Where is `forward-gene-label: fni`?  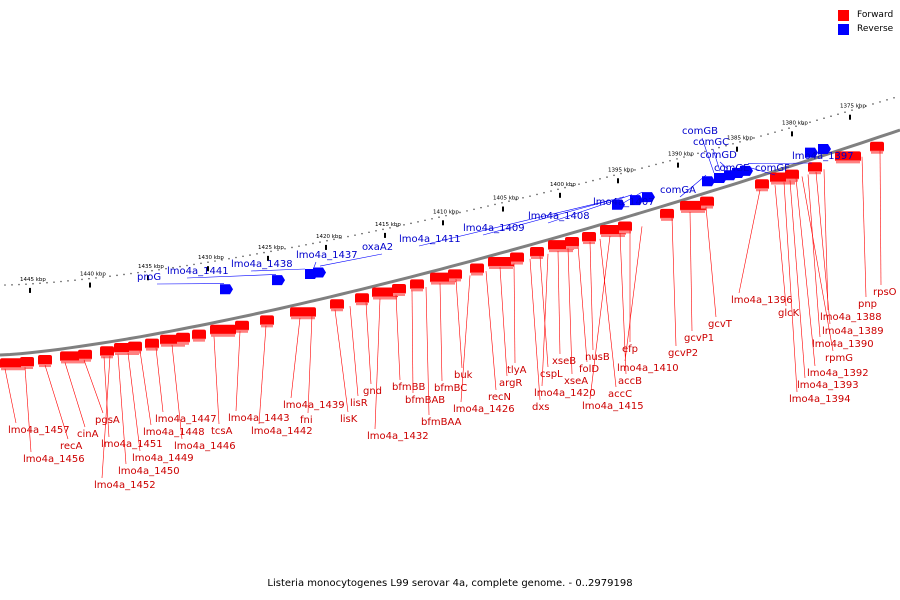
forward-gene-label: fni is located at coordinates (306, 420).